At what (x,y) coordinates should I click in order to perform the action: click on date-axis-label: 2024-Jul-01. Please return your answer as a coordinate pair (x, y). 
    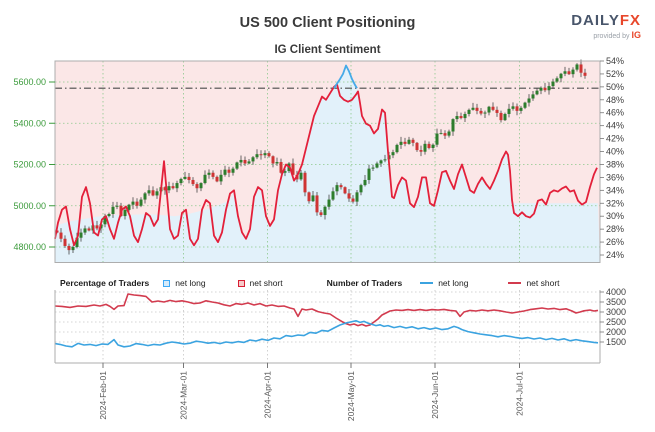
    Looking at the image, I should click on (520, 393).